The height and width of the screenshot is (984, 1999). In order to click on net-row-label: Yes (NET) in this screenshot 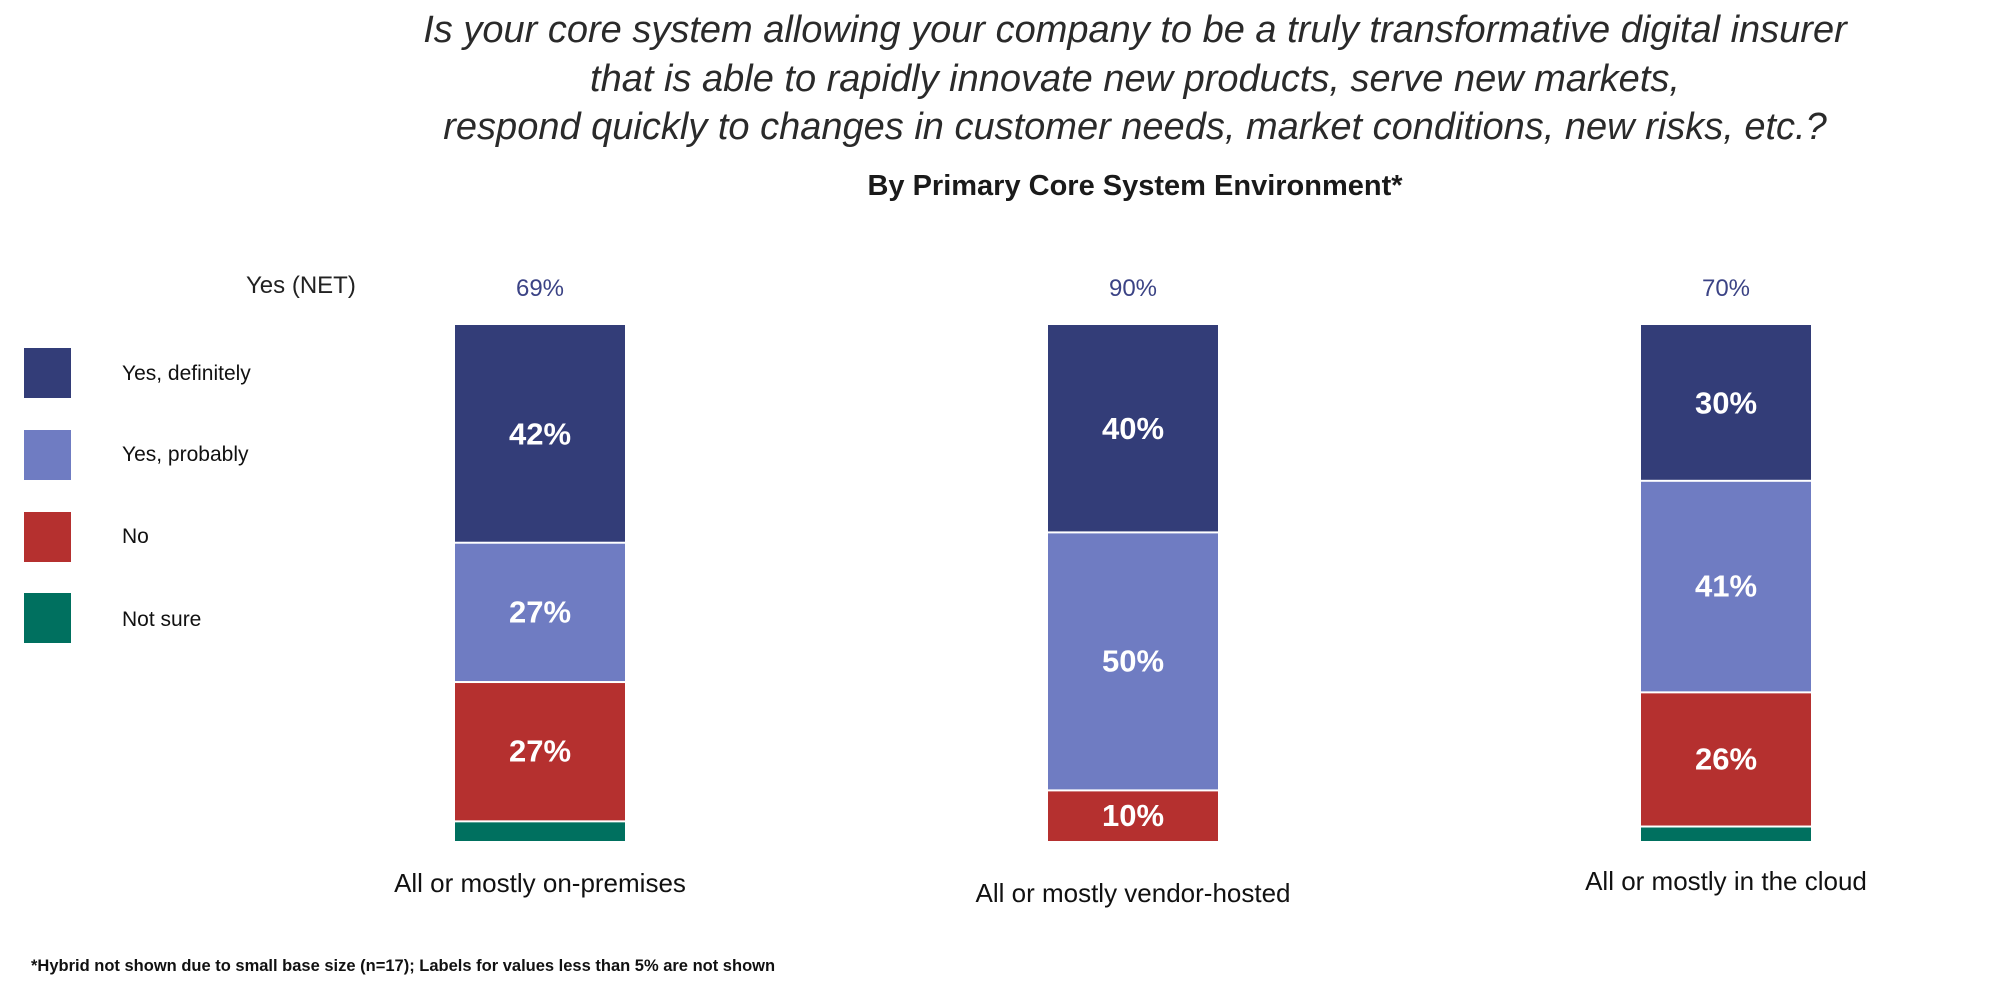, I will do `click(301, 285)`.